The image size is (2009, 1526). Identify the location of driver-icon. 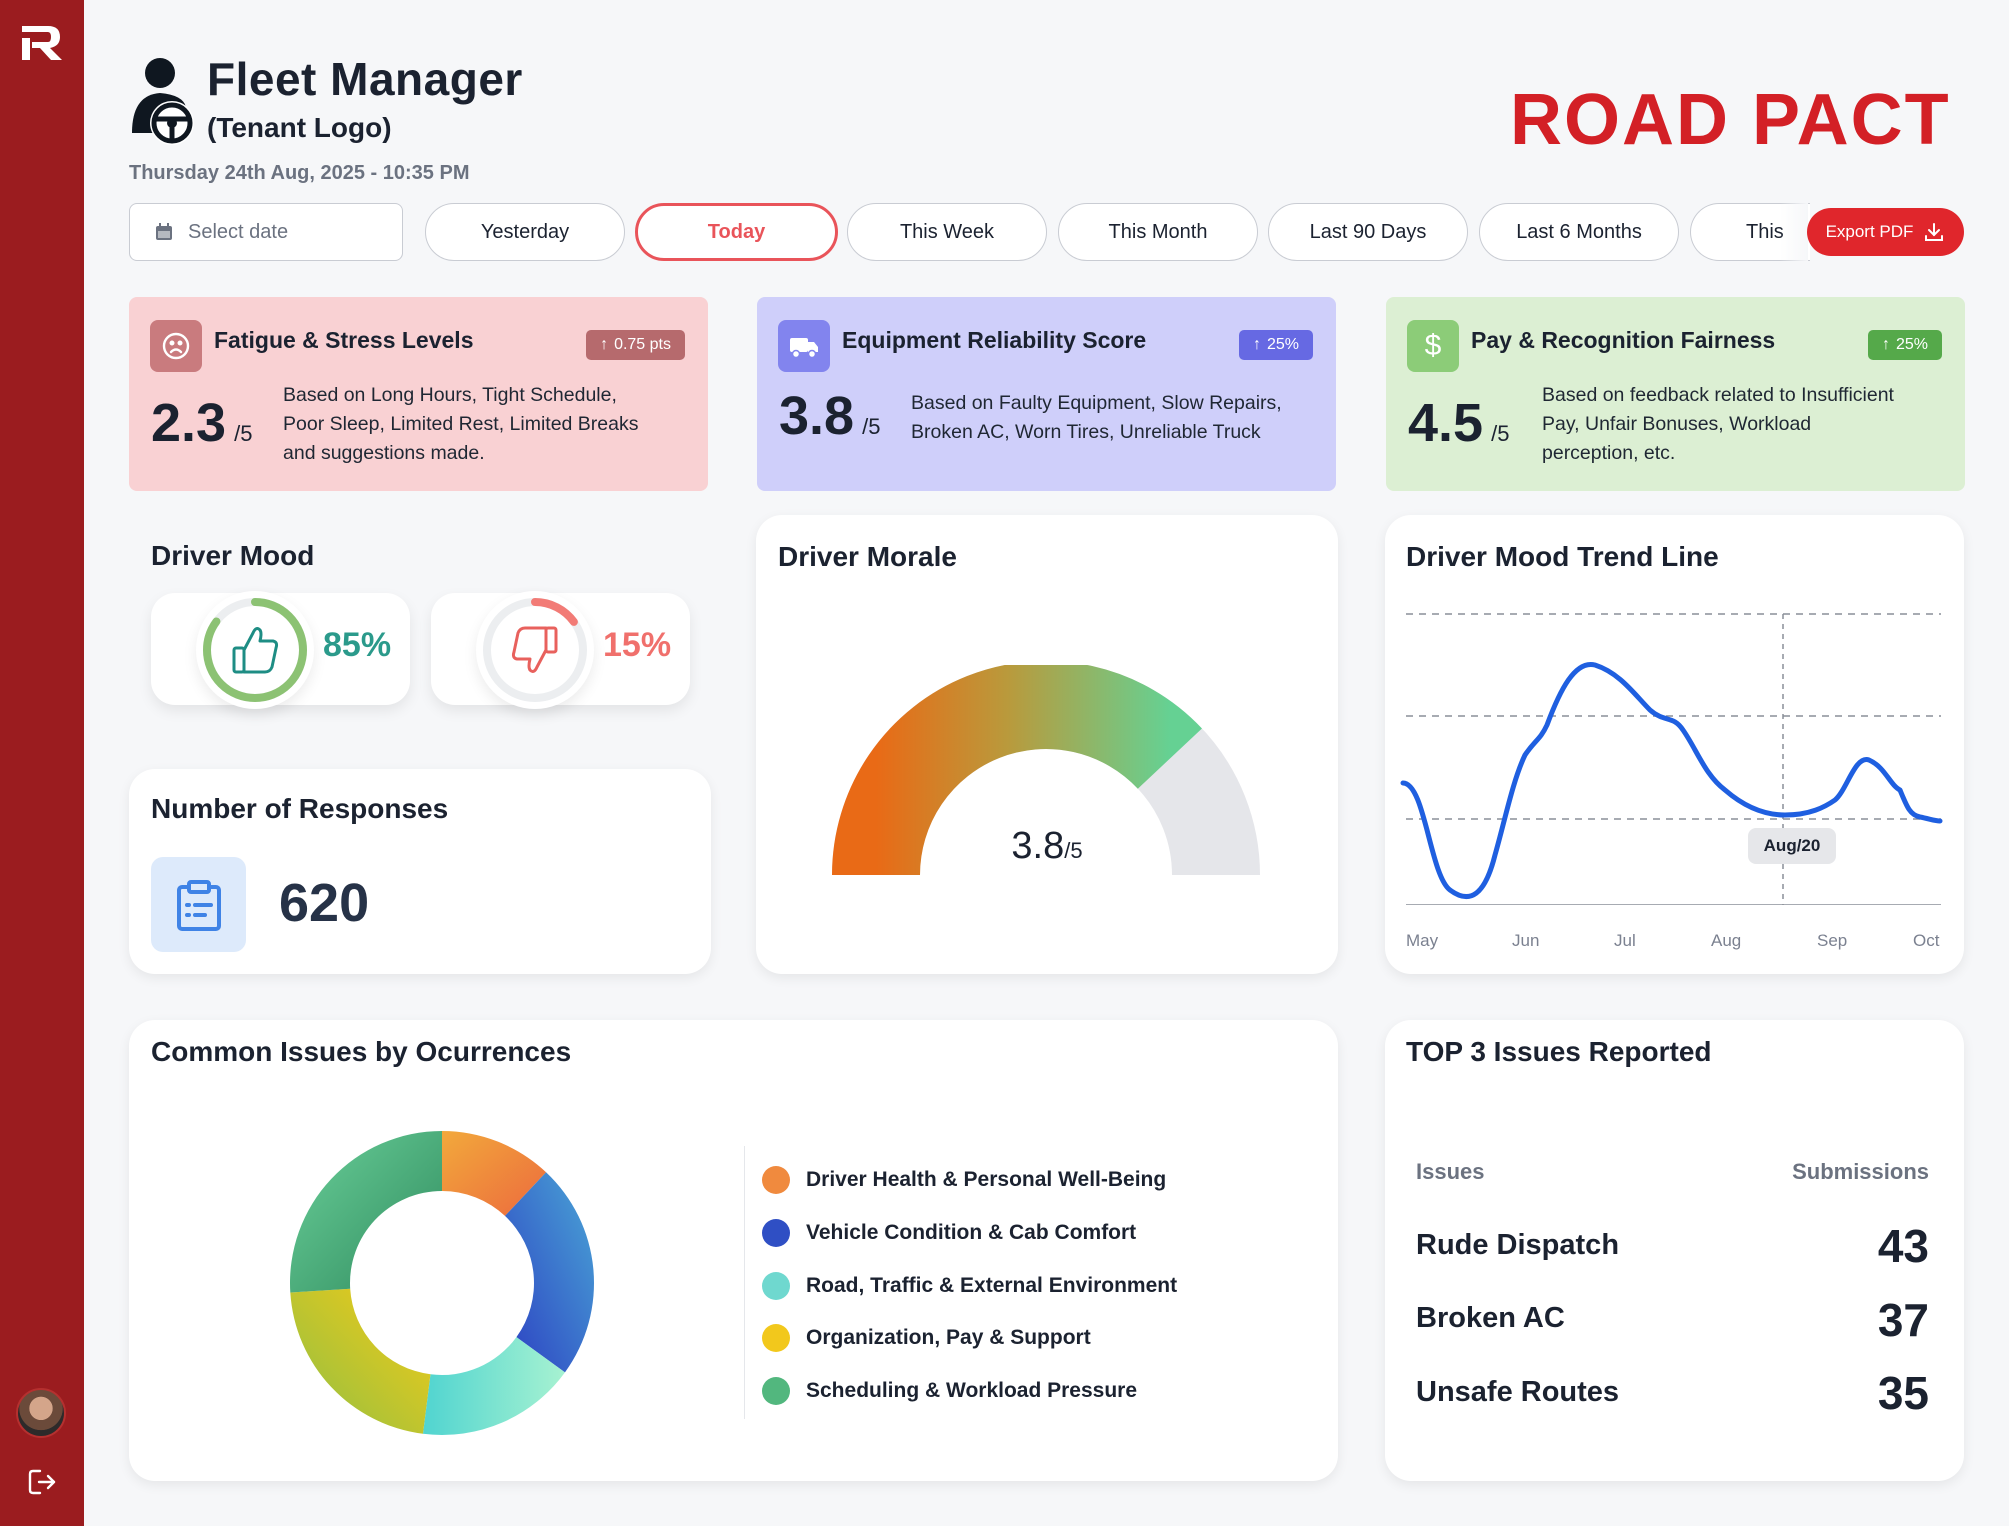
(163, 101).